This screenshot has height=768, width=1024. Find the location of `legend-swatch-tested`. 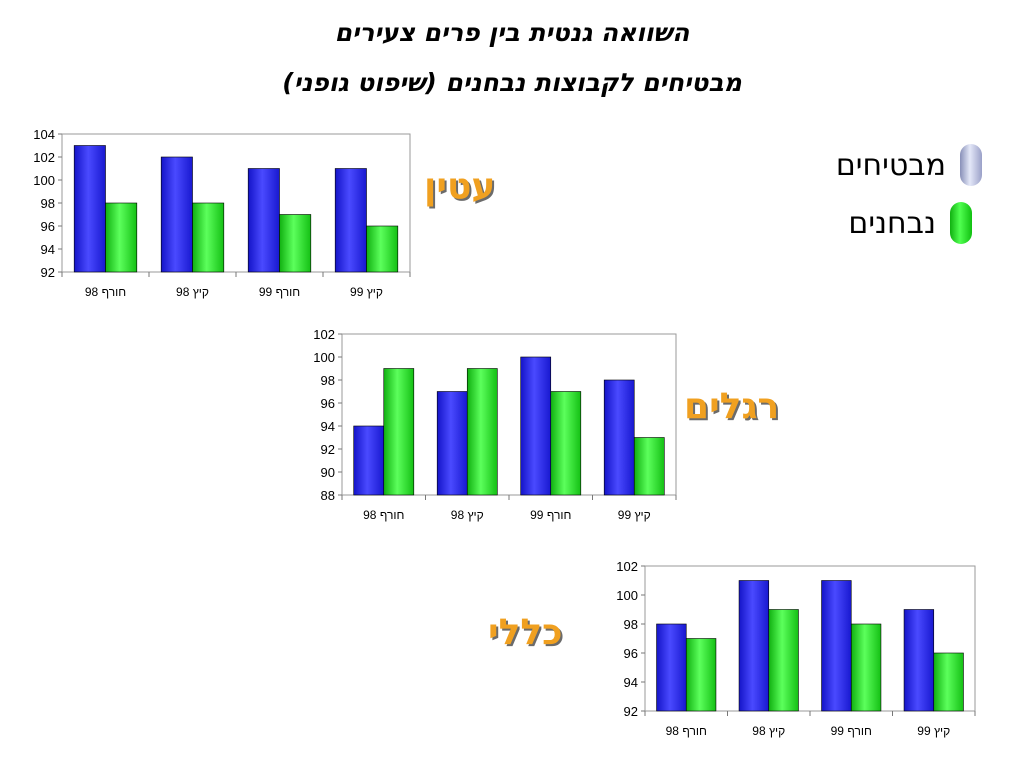

legend-swatch-tested is located at coordinates (961, 223).